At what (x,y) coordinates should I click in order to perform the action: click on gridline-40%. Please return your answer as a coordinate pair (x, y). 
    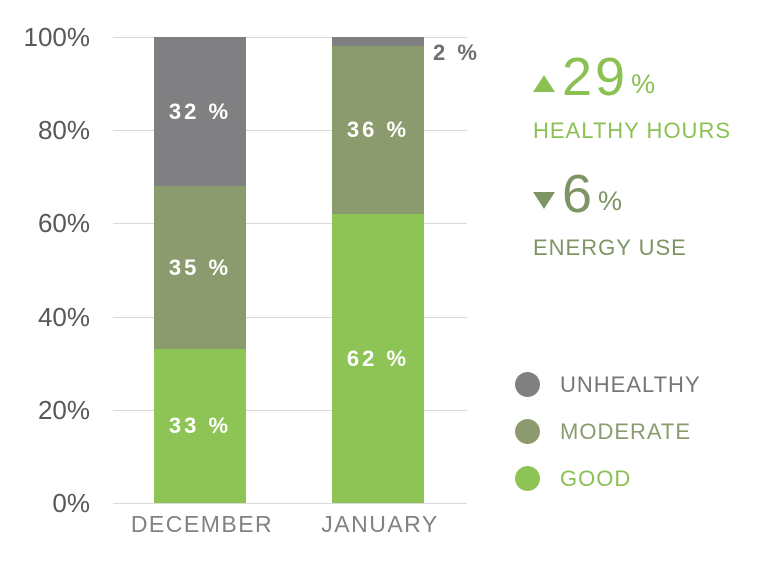
    Looking at the image, I should click on (290, 317).